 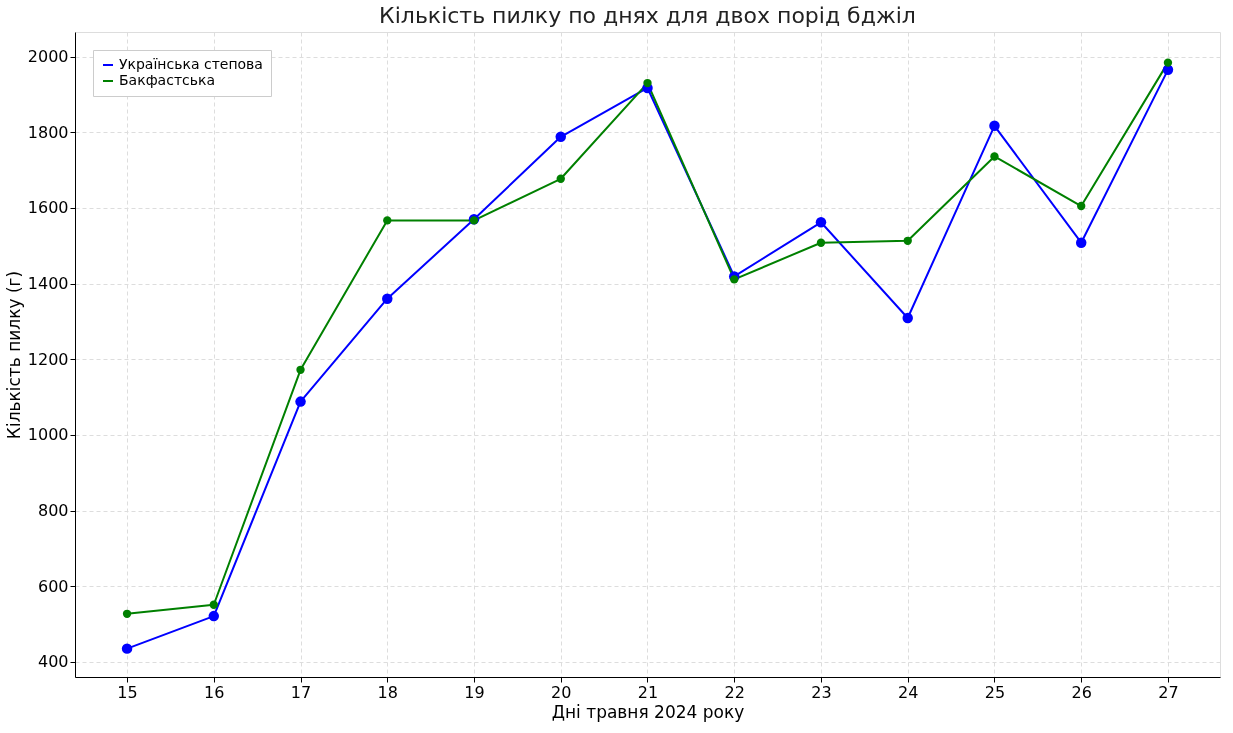 What do you see at coordinates (908, 692) in the screenshot?
I see `x-tick-label: 24` at bounding box center [908, 692].